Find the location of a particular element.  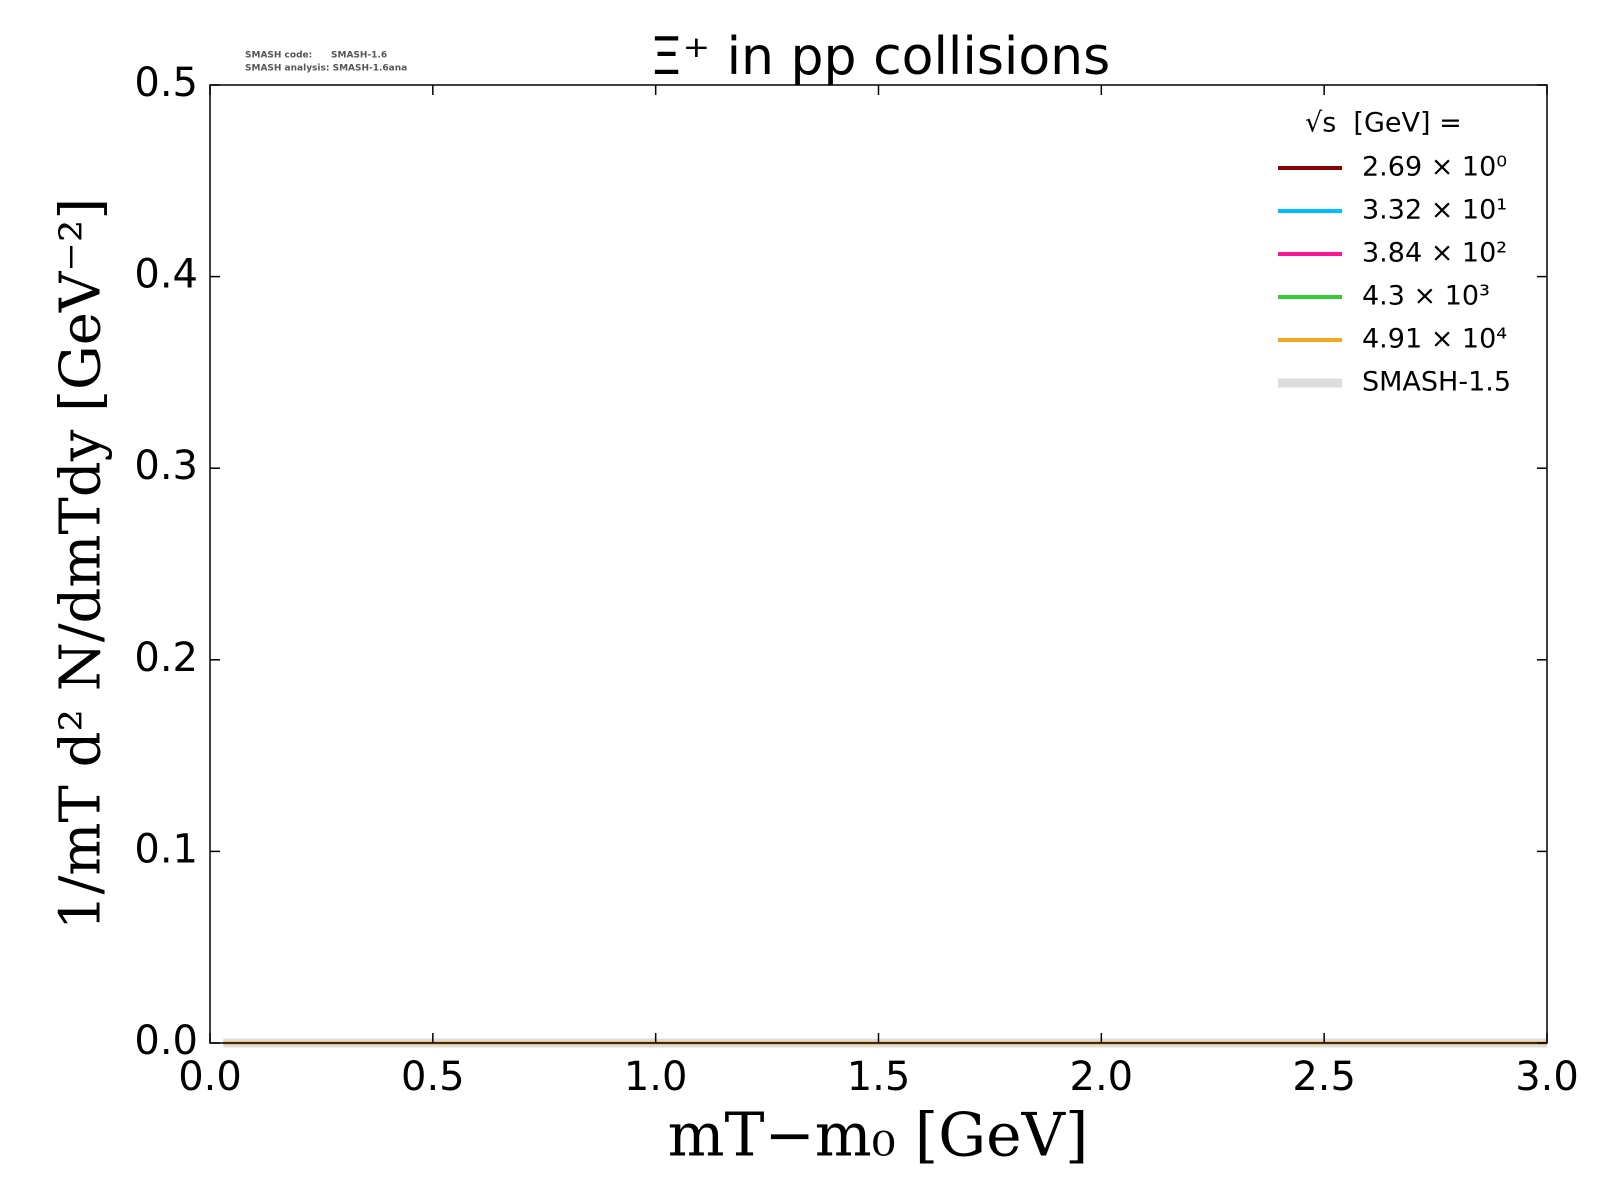

x-tick-label: 0.0 is located at coordinates (210, 1077).